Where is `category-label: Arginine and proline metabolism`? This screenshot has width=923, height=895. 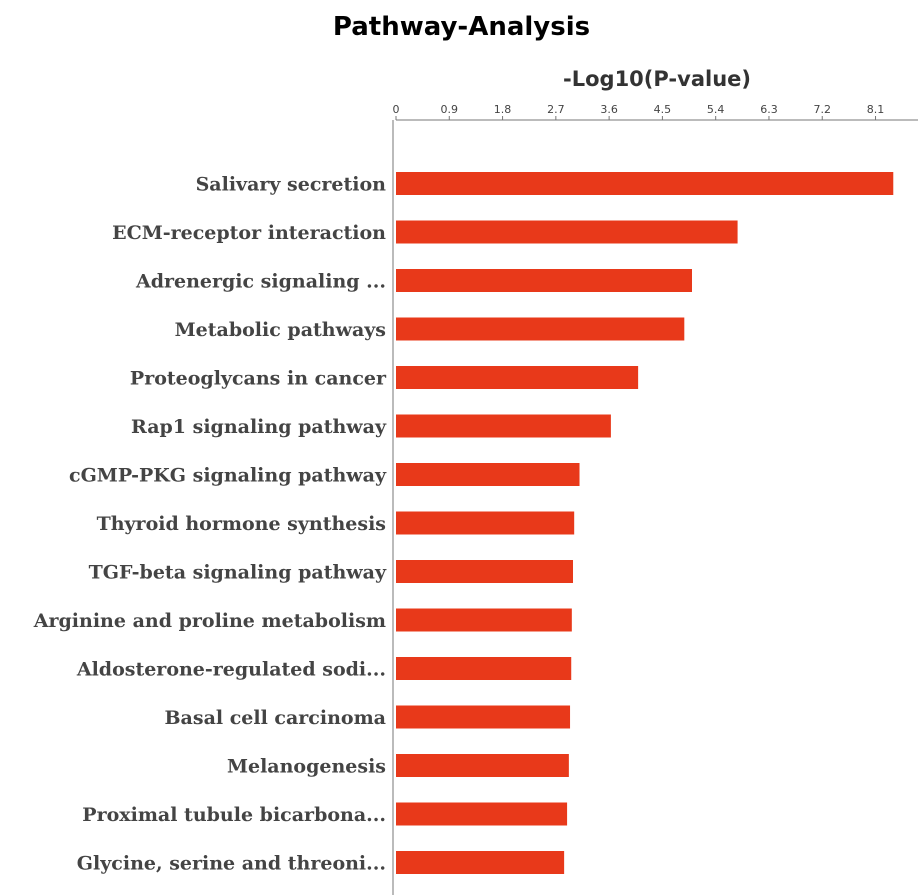 category-label: Arginine and proline metabolism is located at coordinates (209, 621).